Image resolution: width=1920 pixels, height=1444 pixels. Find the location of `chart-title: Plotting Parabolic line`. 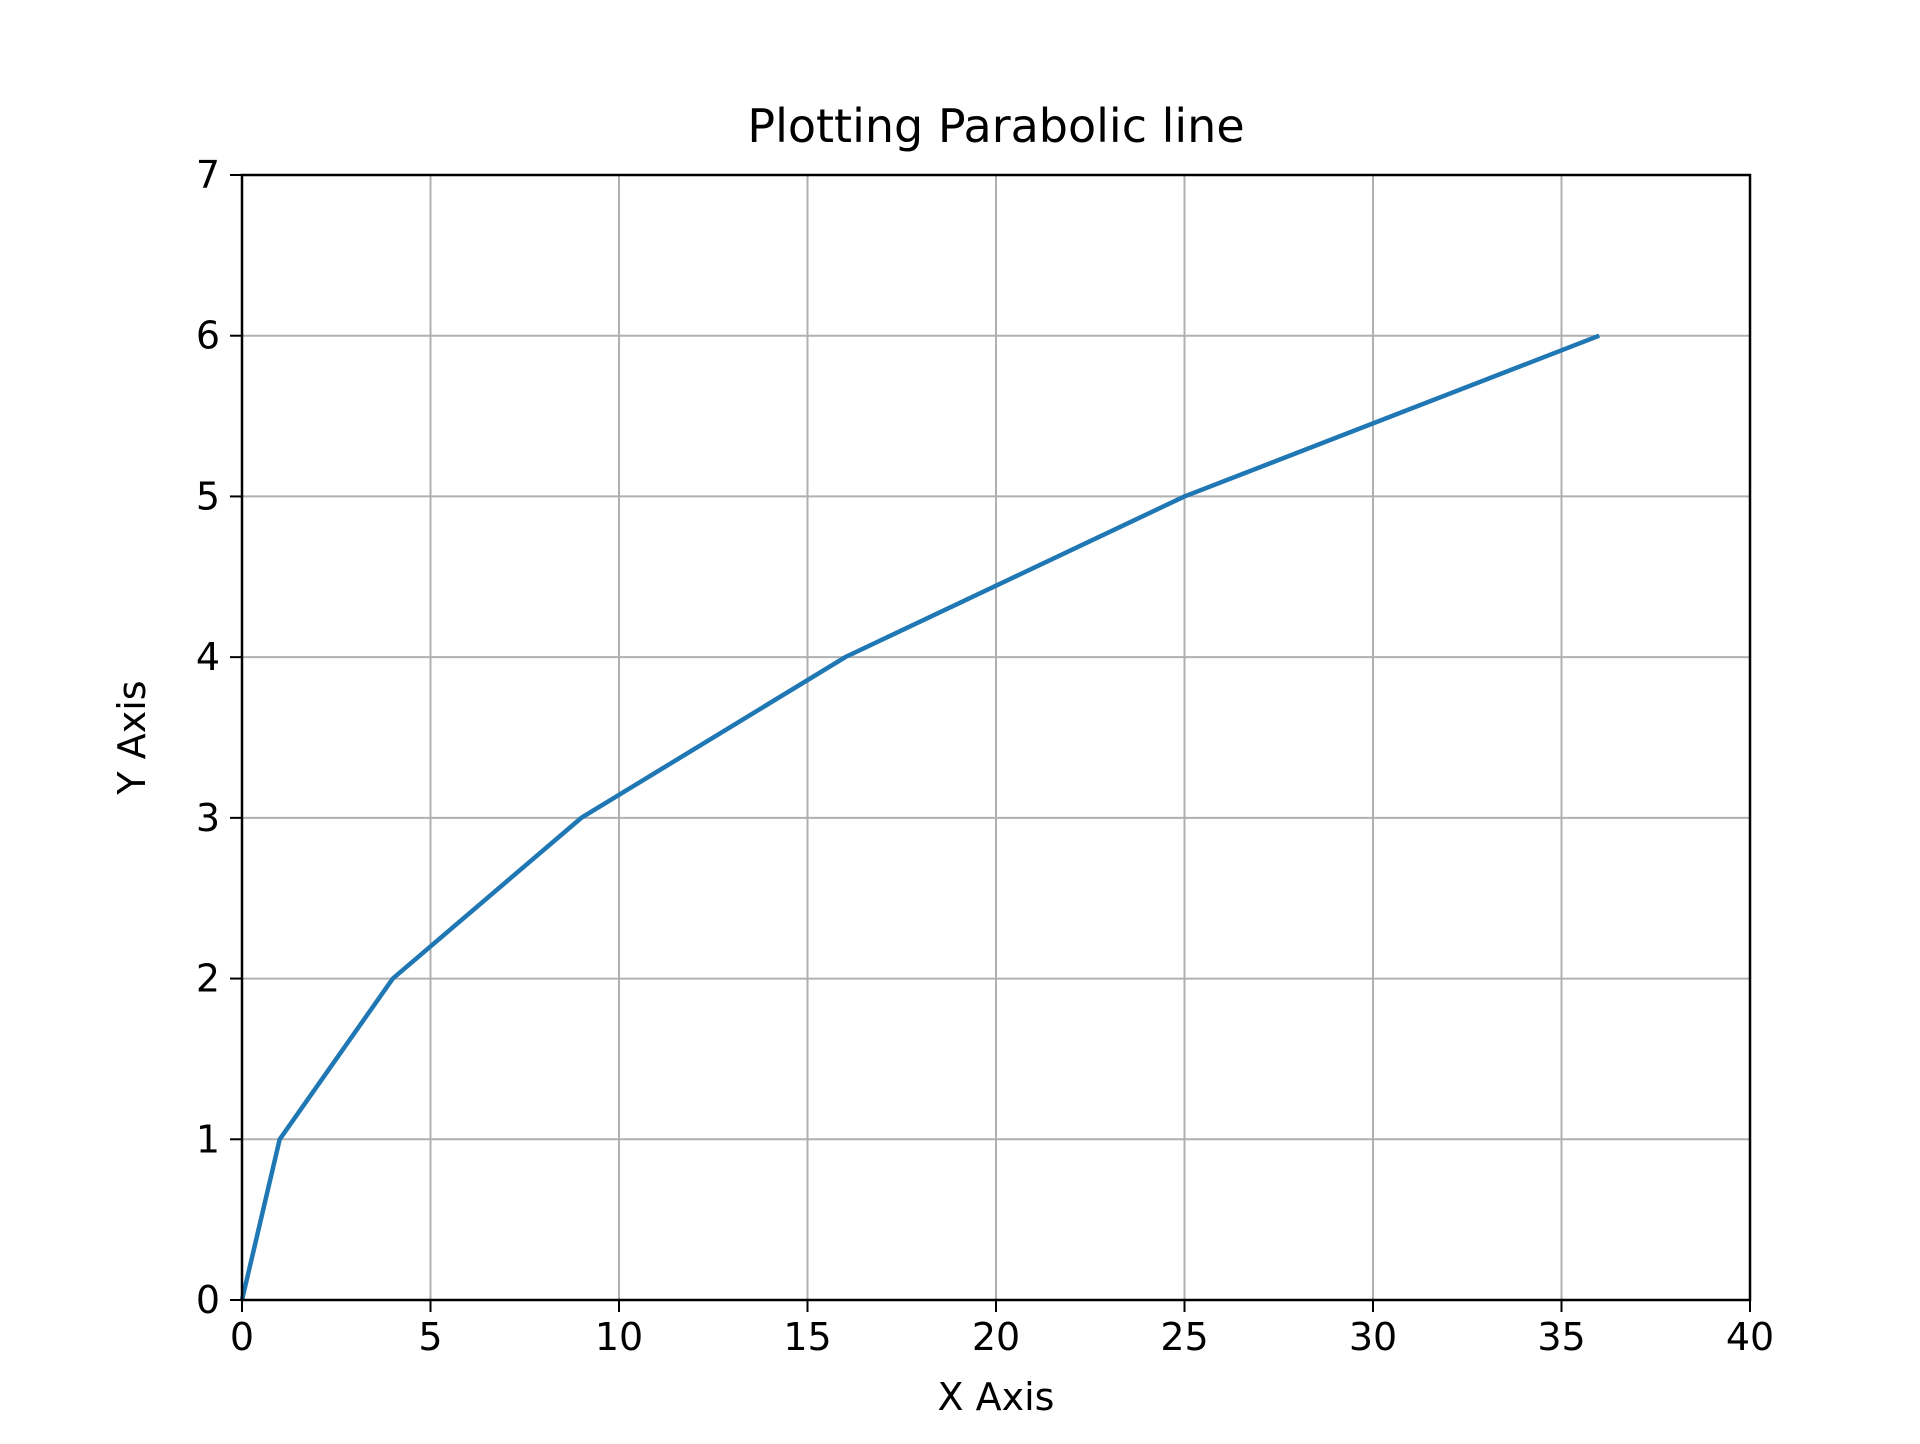

chart-title: Plotting Parabolic line is located at coordinates (995, 126).